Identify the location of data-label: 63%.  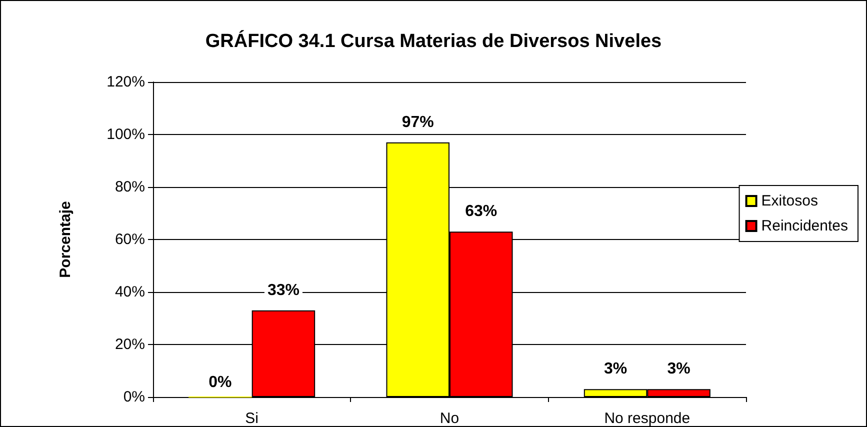
(481, 211).